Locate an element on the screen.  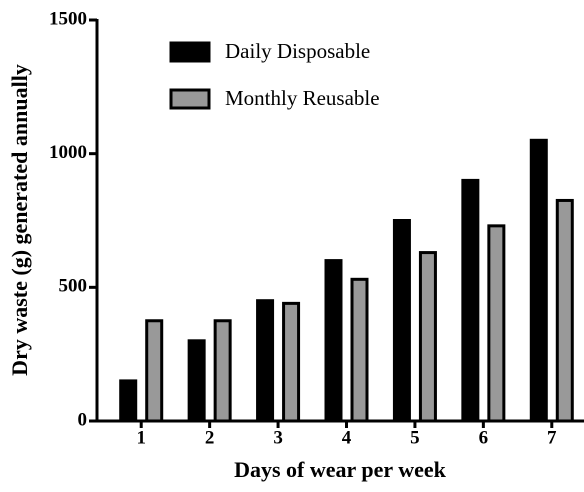
x-tick-label: 1 is located at coordinates (141, 437).